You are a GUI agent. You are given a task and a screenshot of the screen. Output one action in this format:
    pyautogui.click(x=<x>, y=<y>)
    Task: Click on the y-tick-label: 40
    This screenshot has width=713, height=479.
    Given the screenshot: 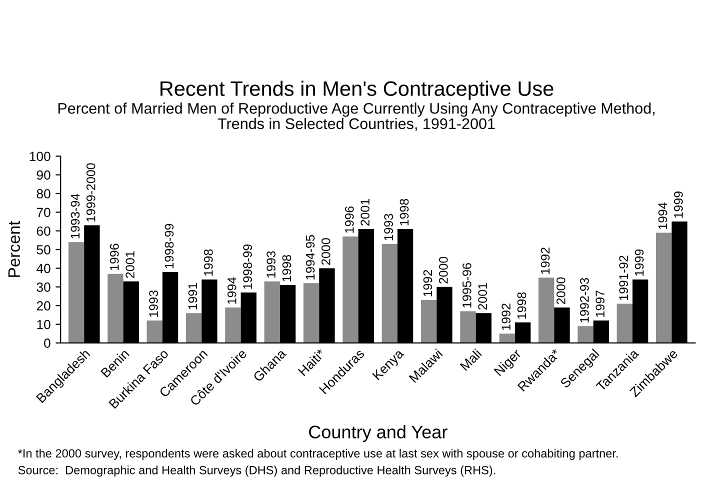 What is the action you would take?
    pyautogui.click(x=43, y=269)
    